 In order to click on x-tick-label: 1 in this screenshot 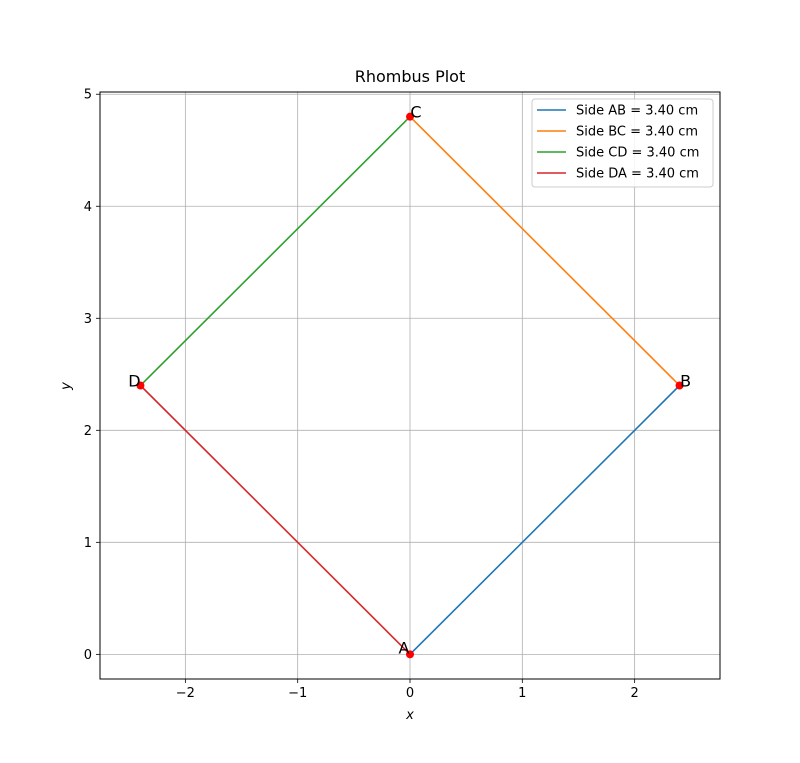, I will do `click(522, 693)`.